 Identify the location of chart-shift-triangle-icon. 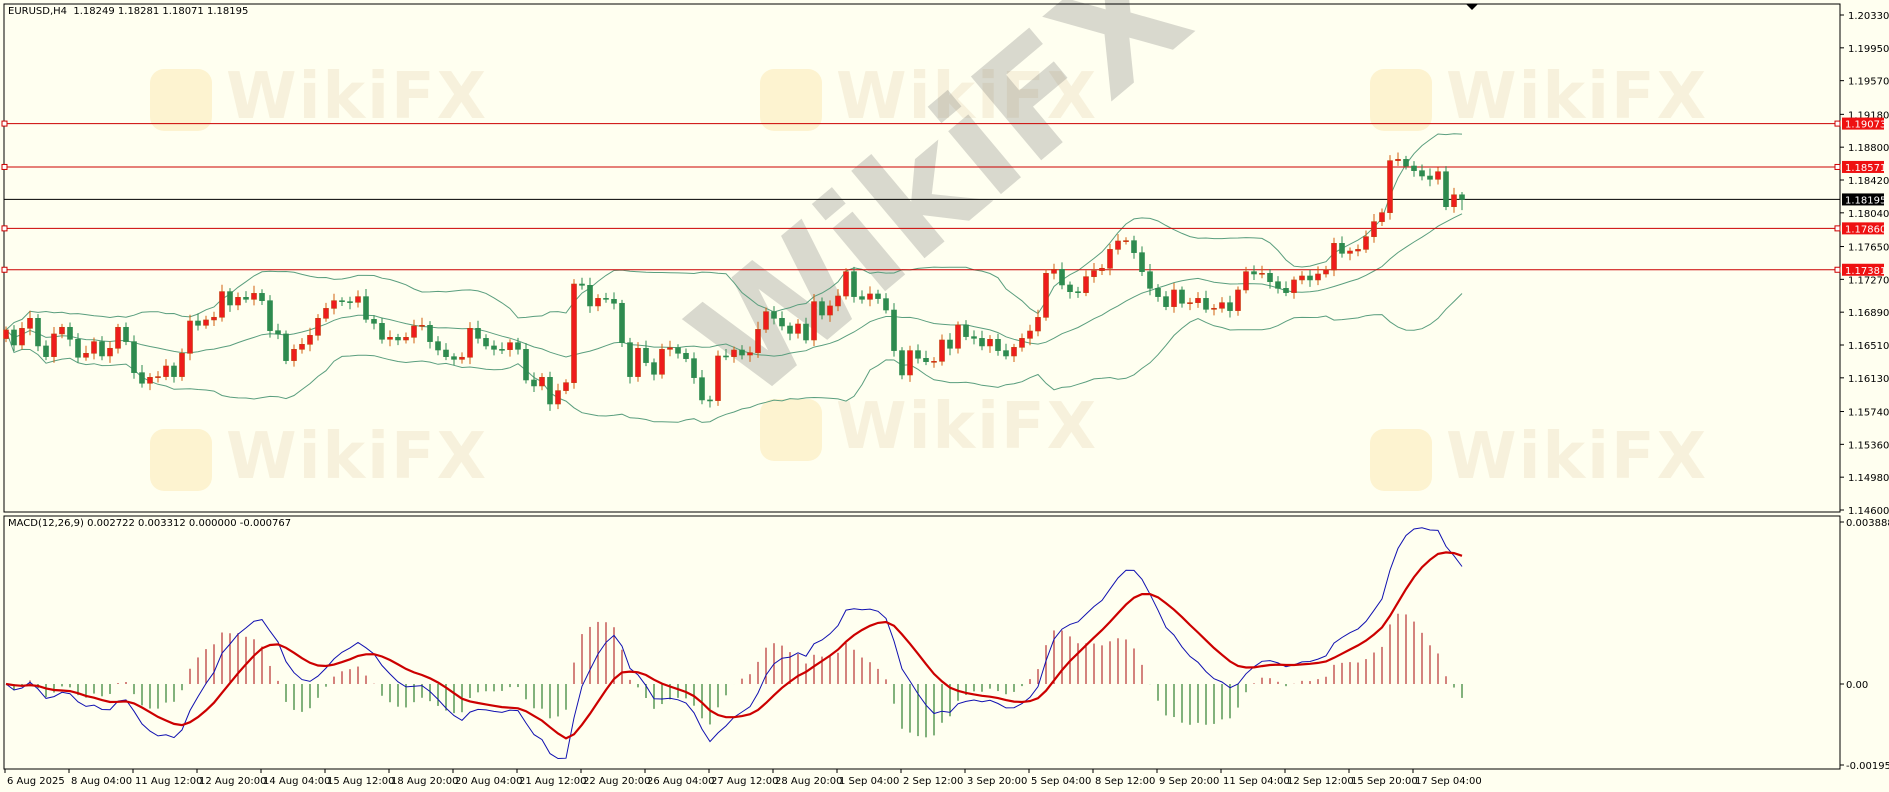
(1472, 7).